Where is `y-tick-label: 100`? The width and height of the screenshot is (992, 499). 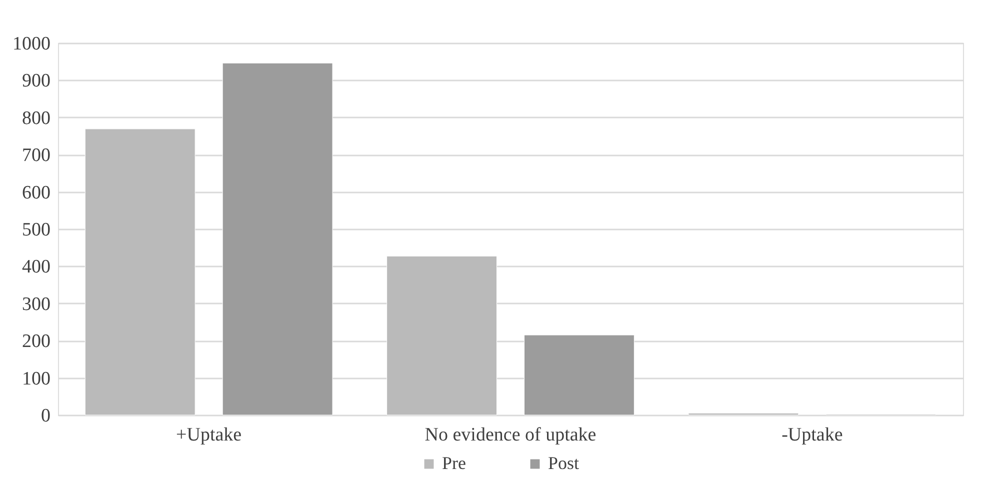 y-tick-label: 100 is located at coordinates (36, 379).